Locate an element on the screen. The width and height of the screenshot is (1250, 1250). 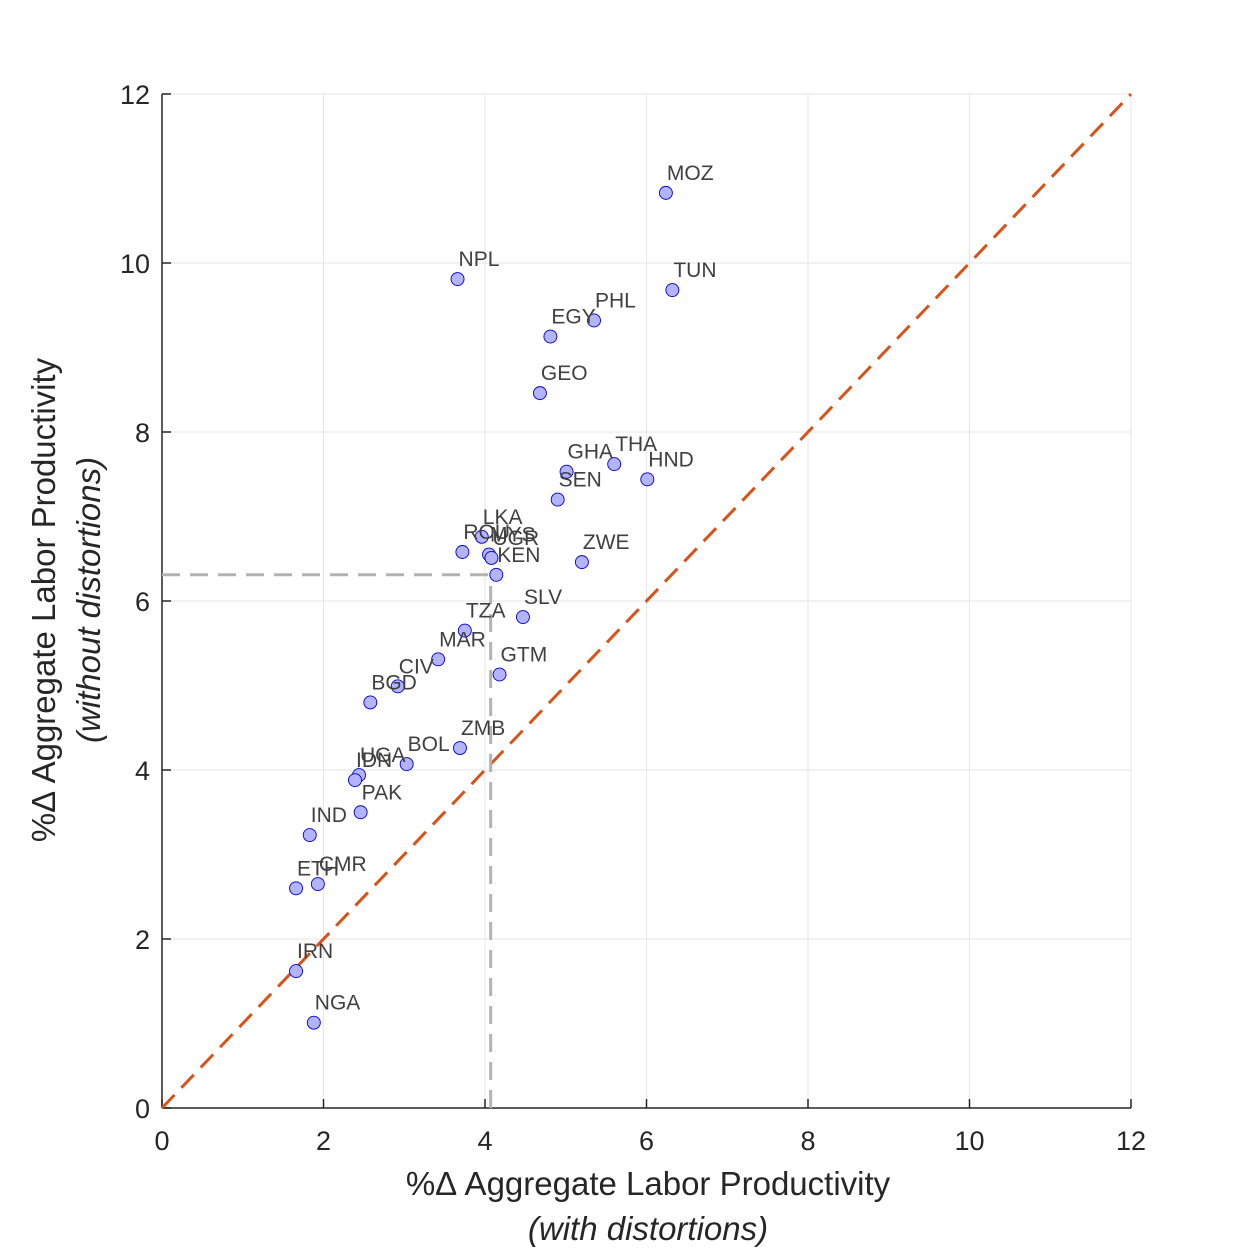
point-label: ROU is located at coordinates (486, 532).